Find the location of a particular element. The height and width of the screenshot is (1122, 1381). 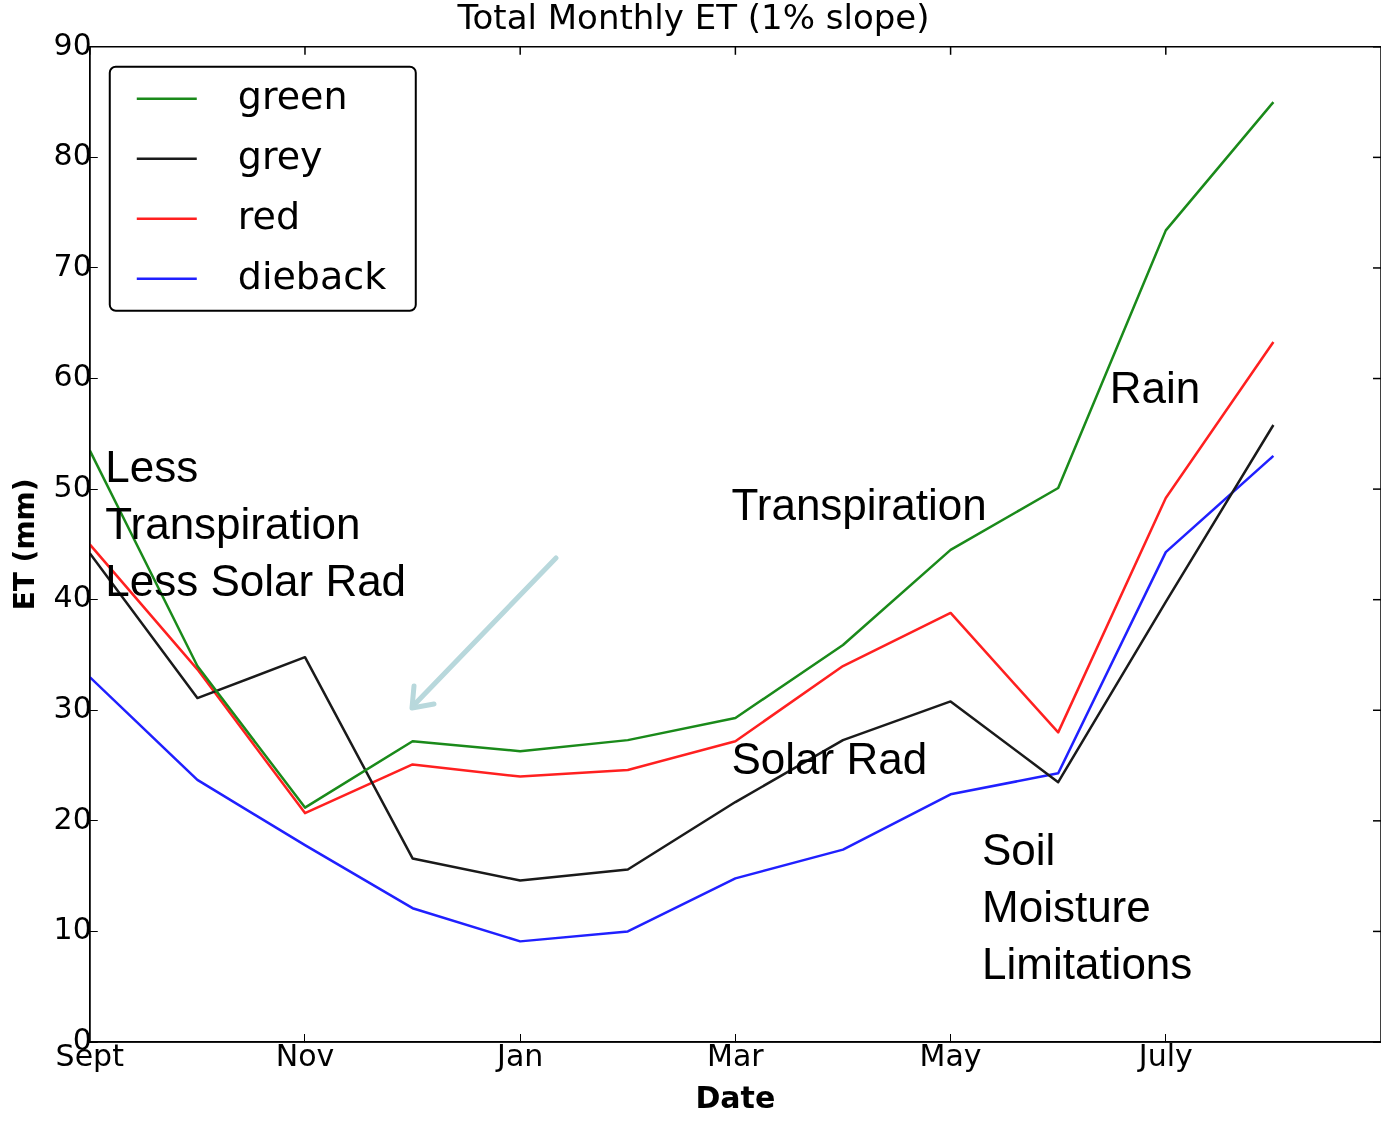

y-tick-label: 60 is located at coordinates (72, 376).